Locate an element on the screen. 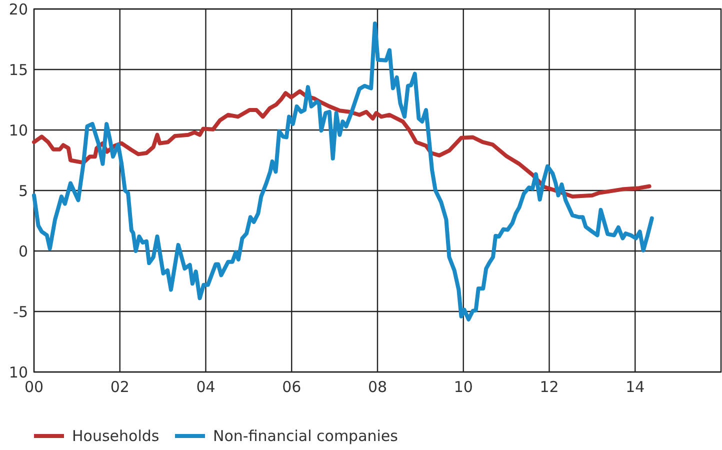  y-tick-label: -5 is located at coordinates (20, 311).